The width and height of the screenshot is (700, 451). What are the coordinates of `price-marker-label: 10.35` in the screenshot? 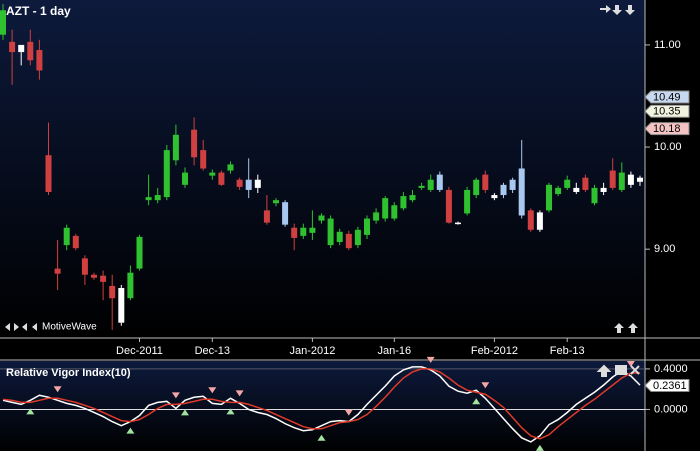 It's located at (667, 112).